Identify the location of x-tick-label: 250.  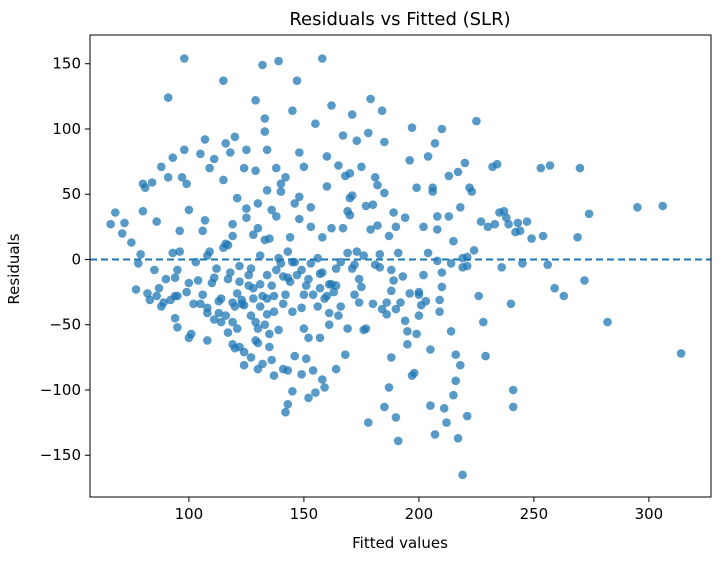
(534, 514).